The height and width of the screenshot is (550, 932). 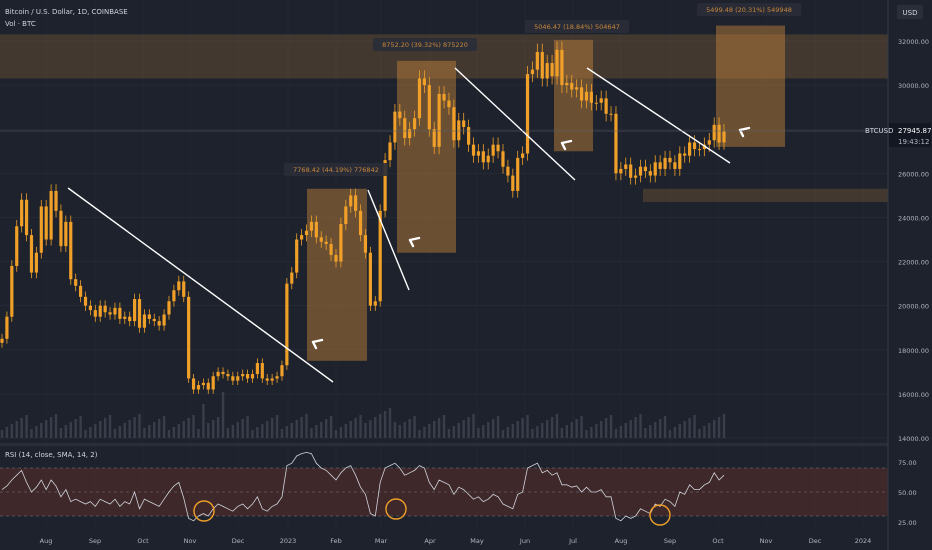 I want to click on currency-label: USD, so click(x=910, y=13).